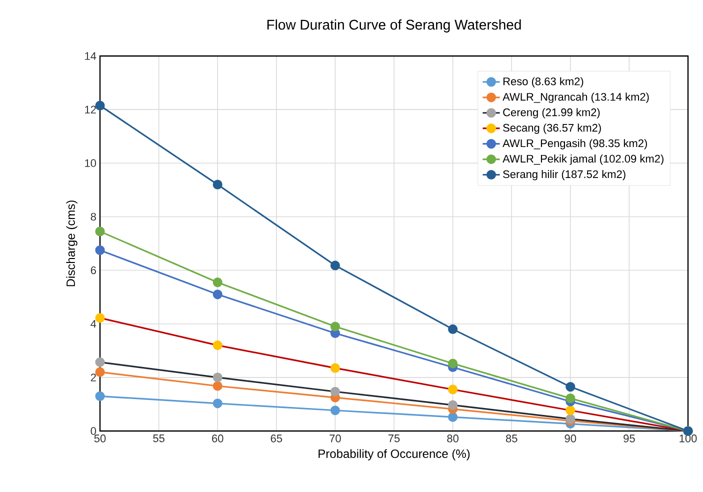 The width and height of the screenshot is (703, 492). What do you see at coordinates (394, 438) in the screenshot?
I see `x-tick-label: 75` at bounding box center [394, 438].